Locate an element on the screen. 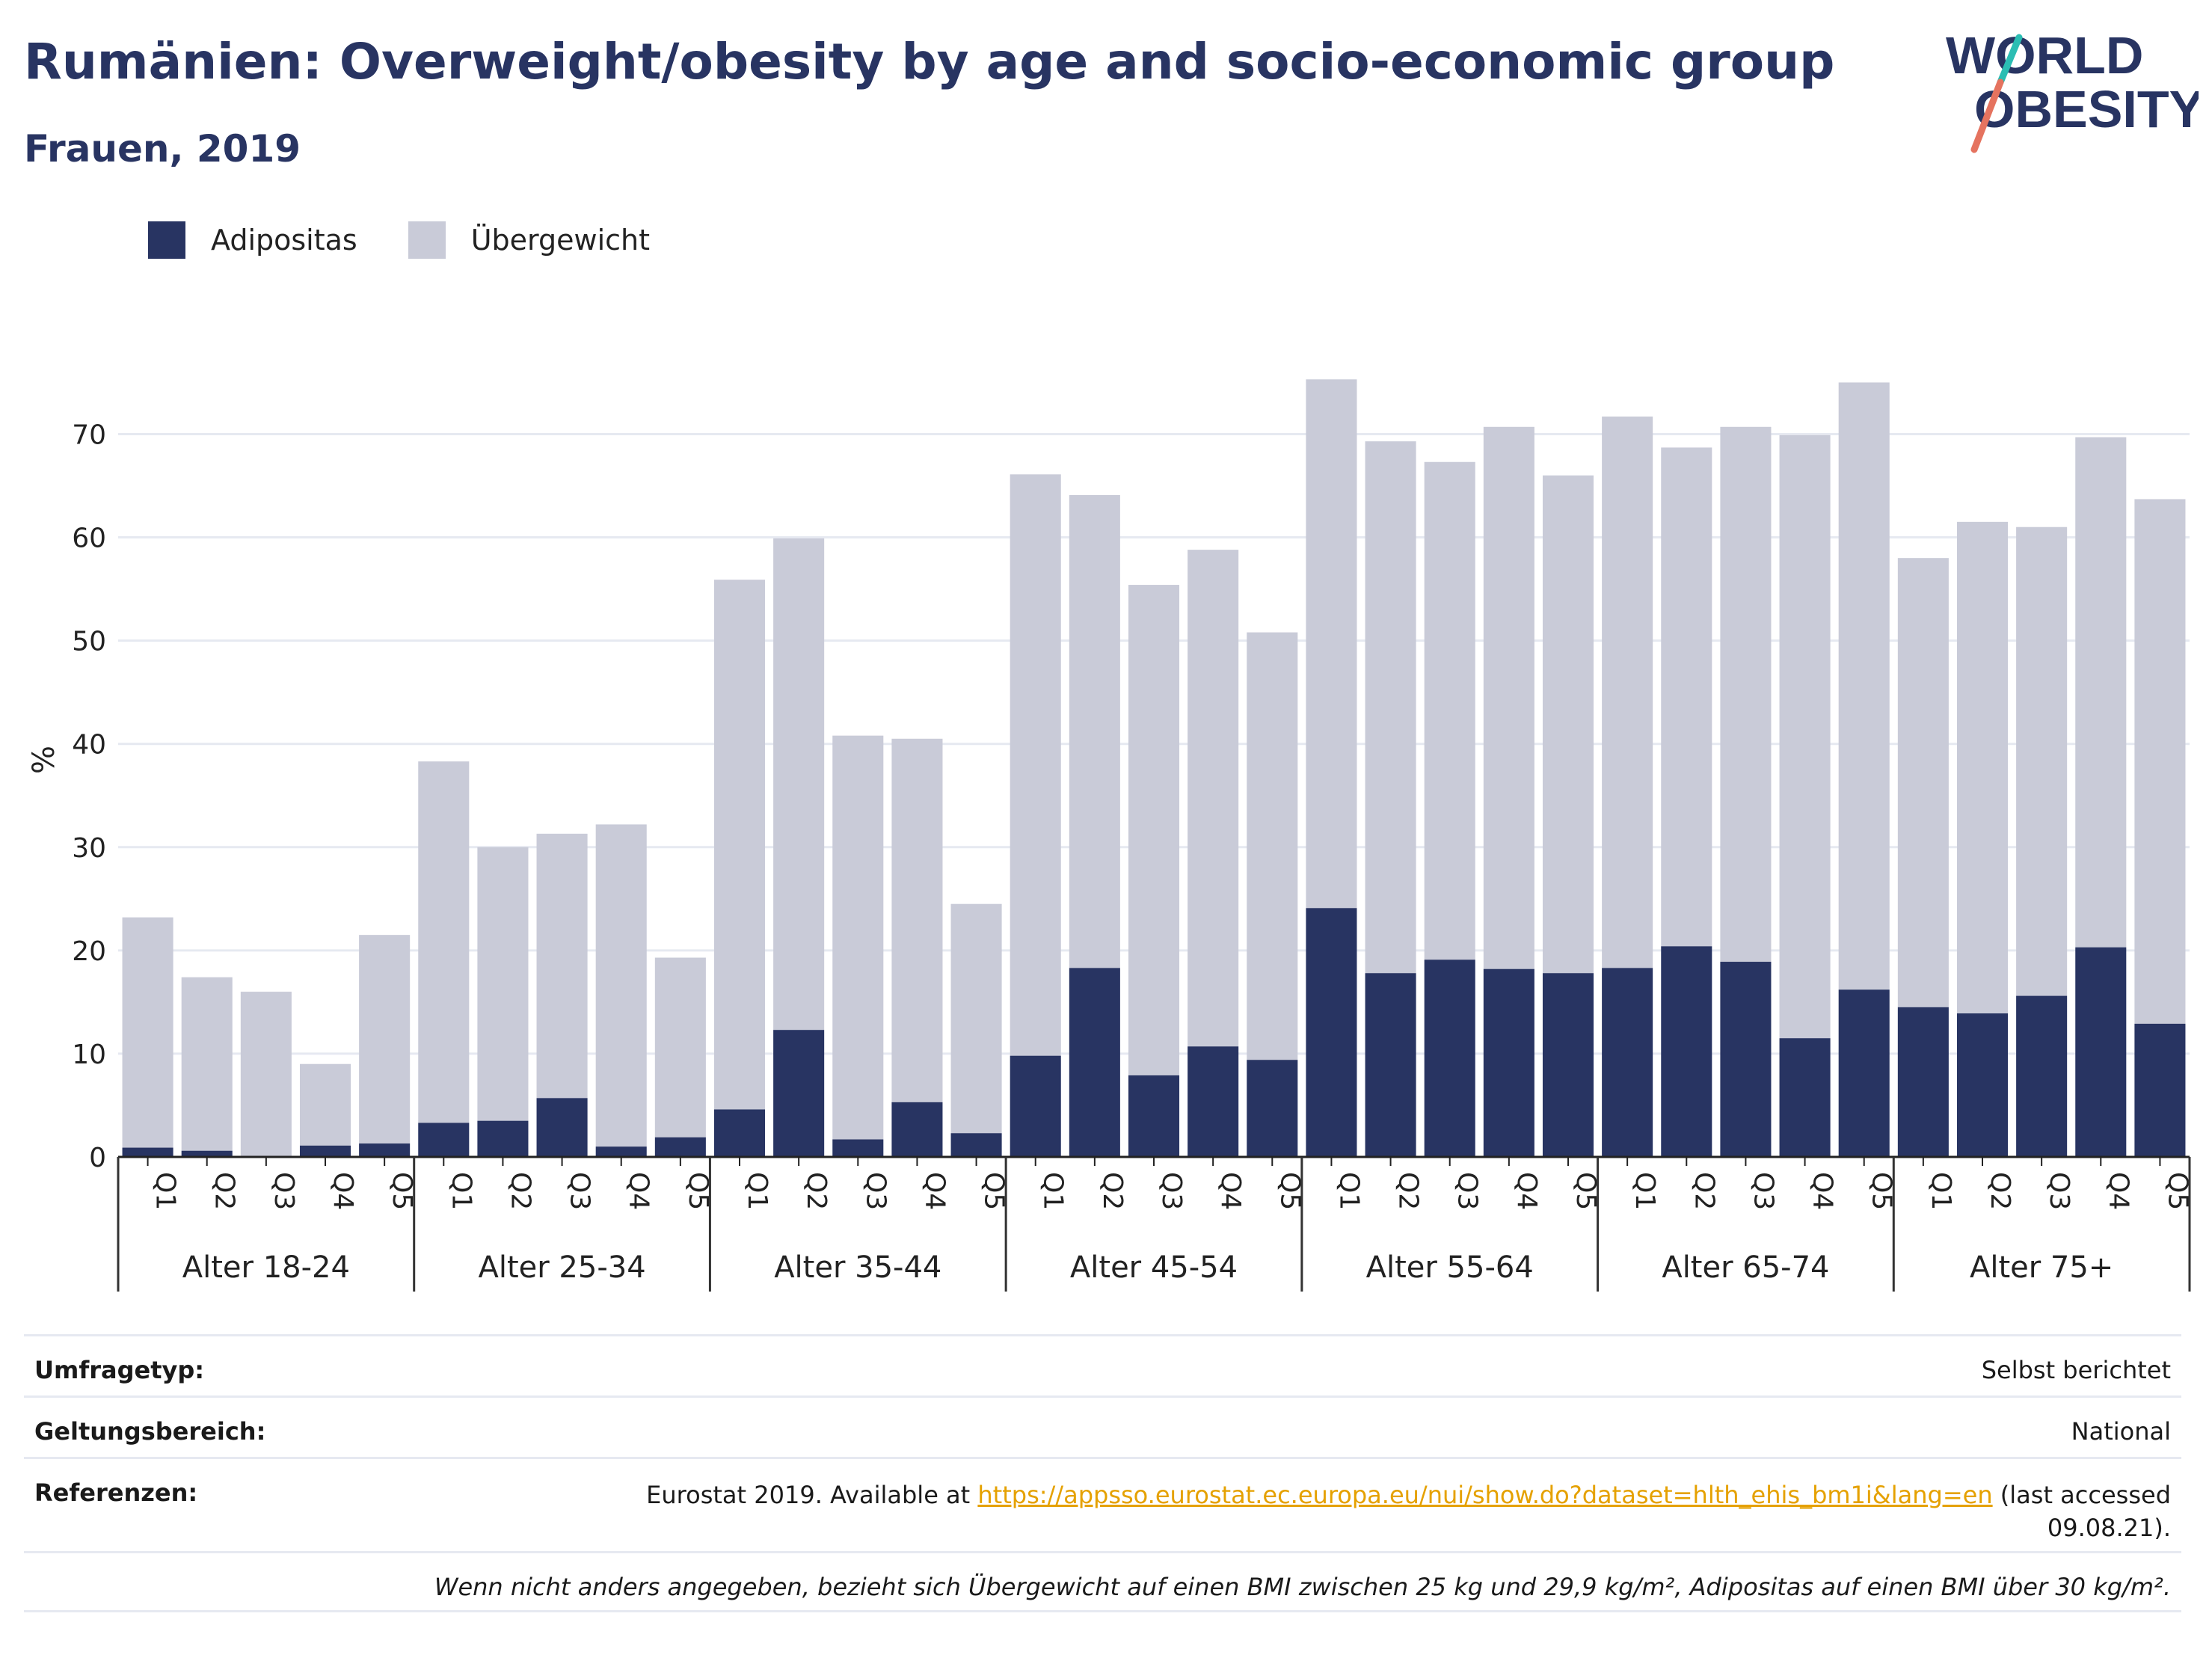  legend-label-overweight: Übergewicht is located at coordinates (560, 240).